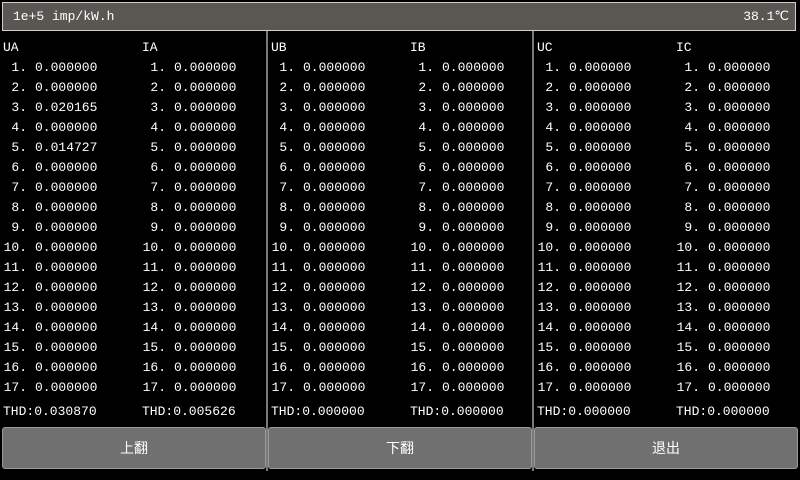 The height and width of the screenshot is (480, 800). I want to click on divider, so click(267, 251).